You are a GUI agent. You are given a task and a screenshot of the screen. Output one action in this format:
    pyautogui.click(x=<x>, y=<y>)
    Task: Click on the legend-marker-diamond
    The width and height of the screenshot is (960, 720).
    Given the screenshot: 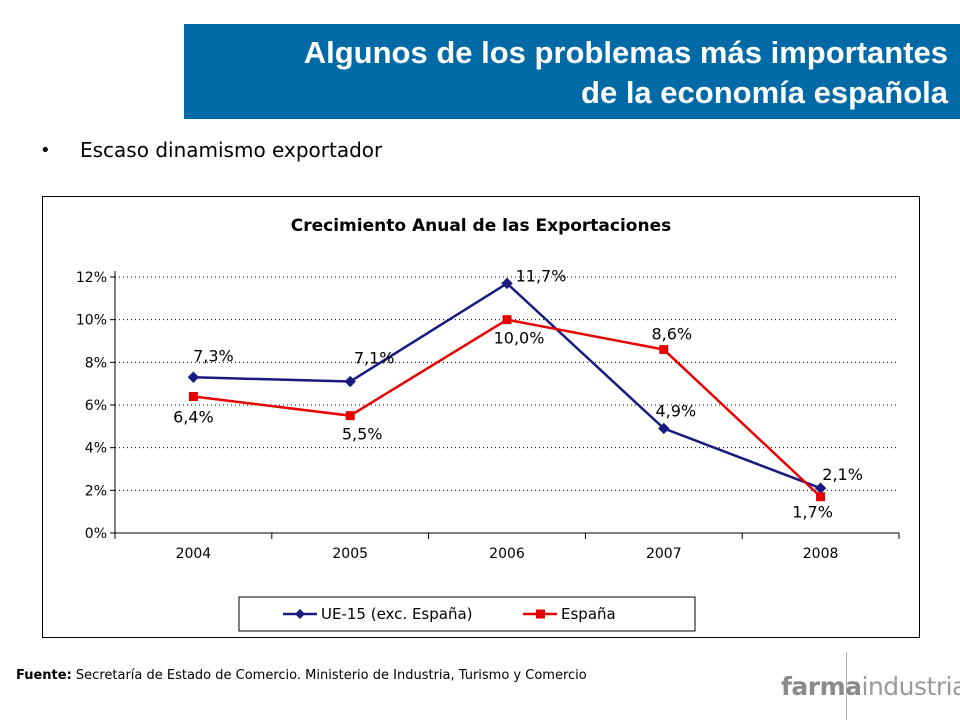 What is the action you would take?
    pyautogui.click(x=300, y=614)
    